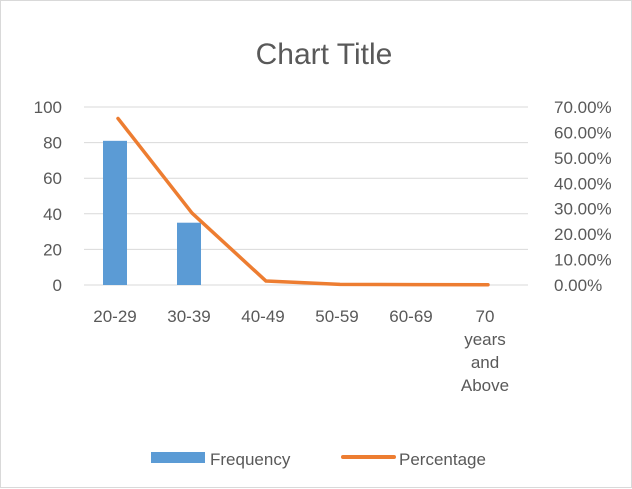 The height and width of the screenshot is (489, 632). What do you see at coordinates (48, 196) in the screenshot?
I see `left-axis-ticks: 0 20 40 60 80 100` at bounding box center [48, 196].